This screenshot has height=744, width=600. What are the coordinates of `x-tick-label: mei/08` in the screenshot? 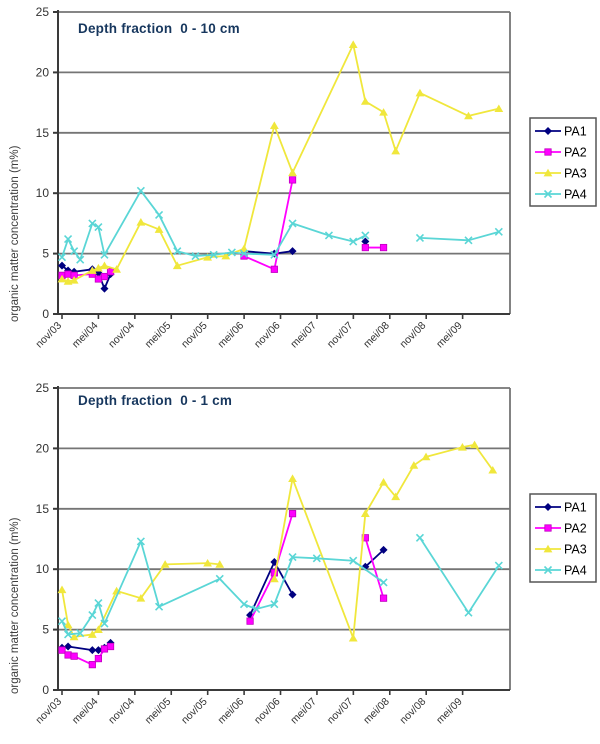 It's located at (376, 711).